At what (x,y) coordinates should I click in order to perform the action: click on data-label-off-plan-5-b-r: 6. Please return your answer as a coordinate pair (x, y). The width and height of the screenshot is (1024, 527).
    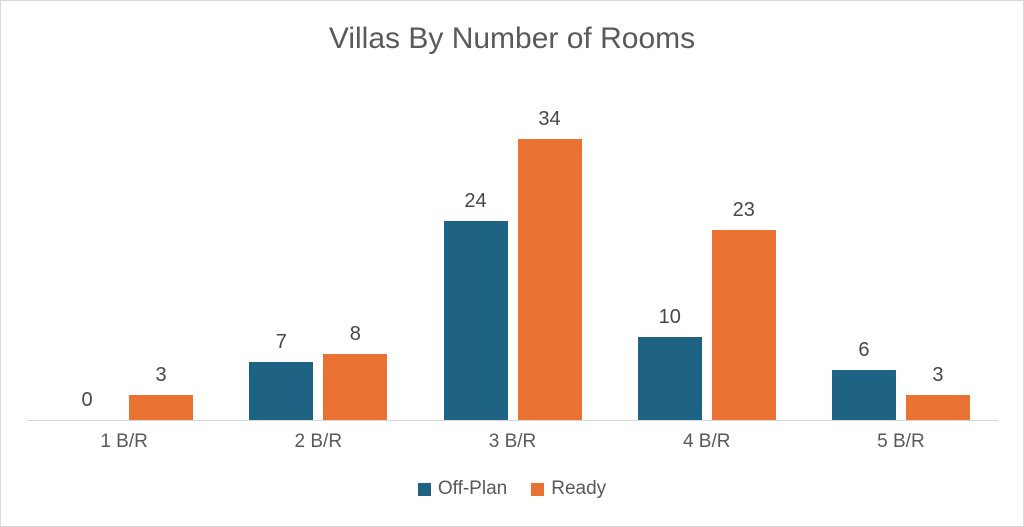
    Looking at the image, I should click on (864, 350).